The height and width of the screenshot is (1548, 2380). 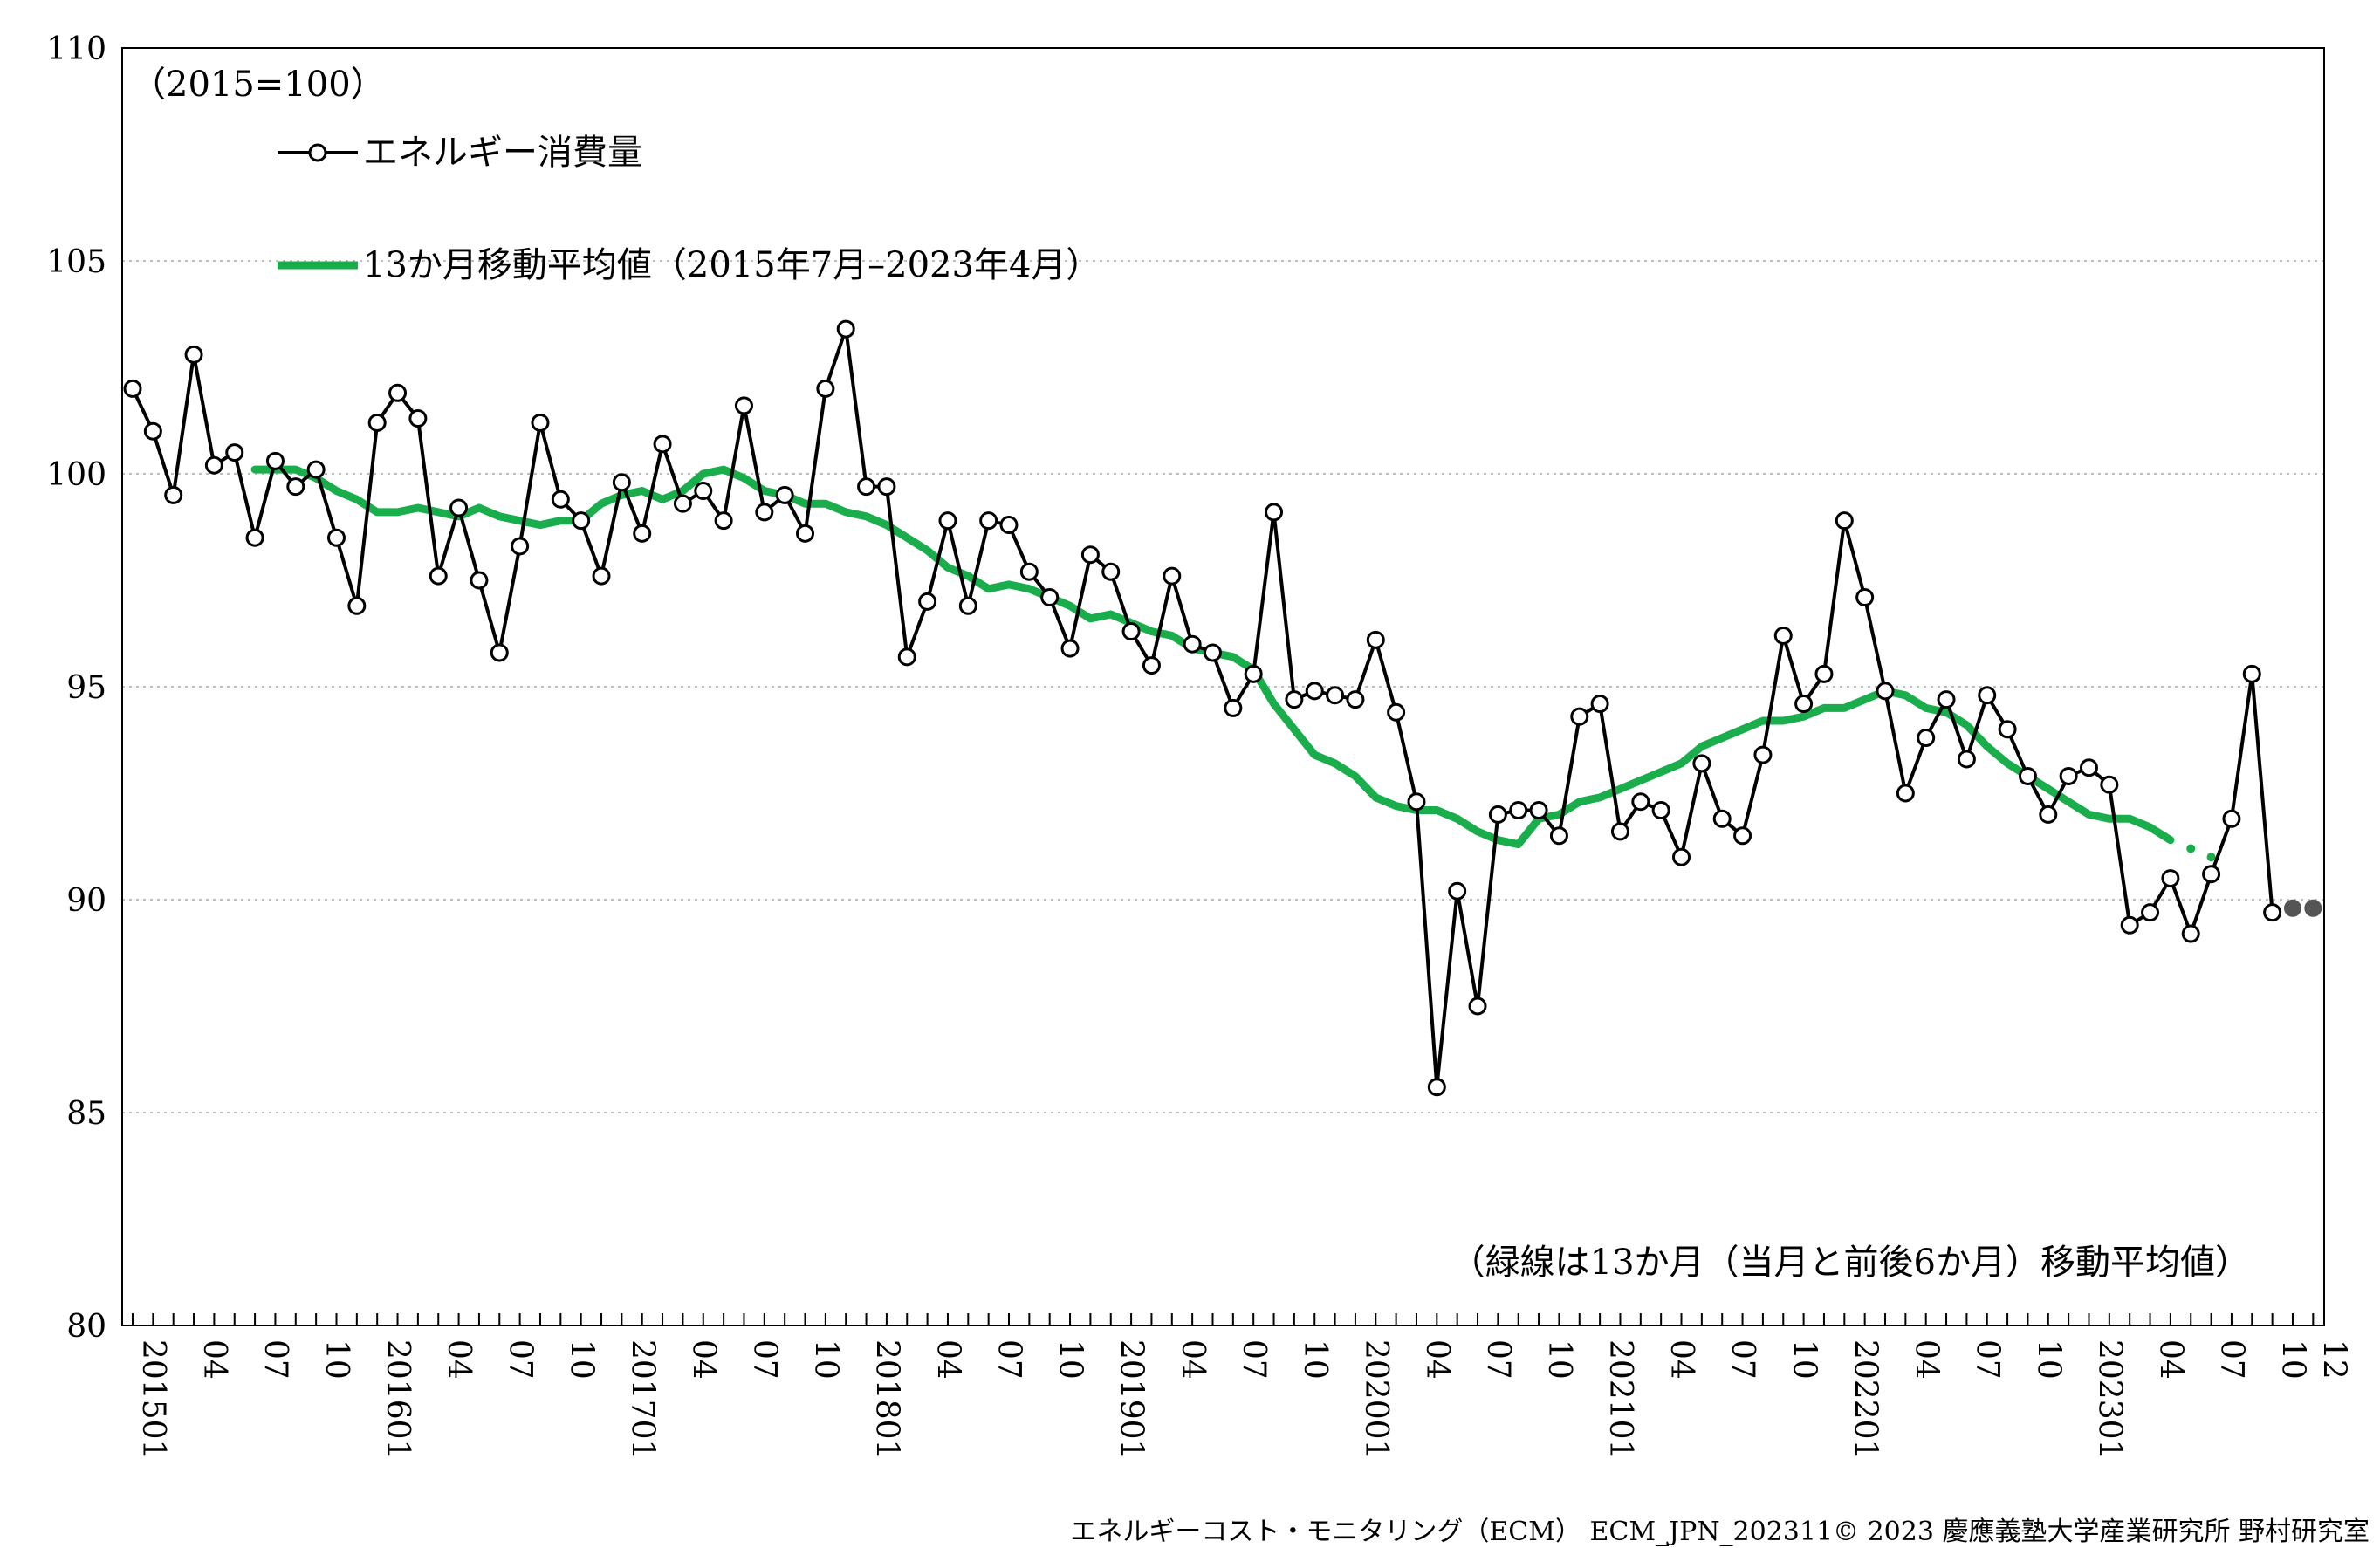 I want to click on y-tick-label: 100, so click(x=76, y=475).